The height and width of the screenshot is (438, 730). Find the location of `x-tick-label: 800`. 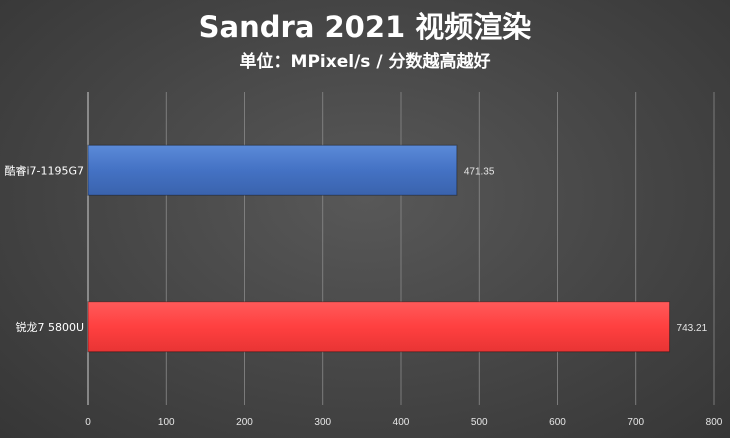

x-tick-label: 800 is located at coordinates (714, 422).